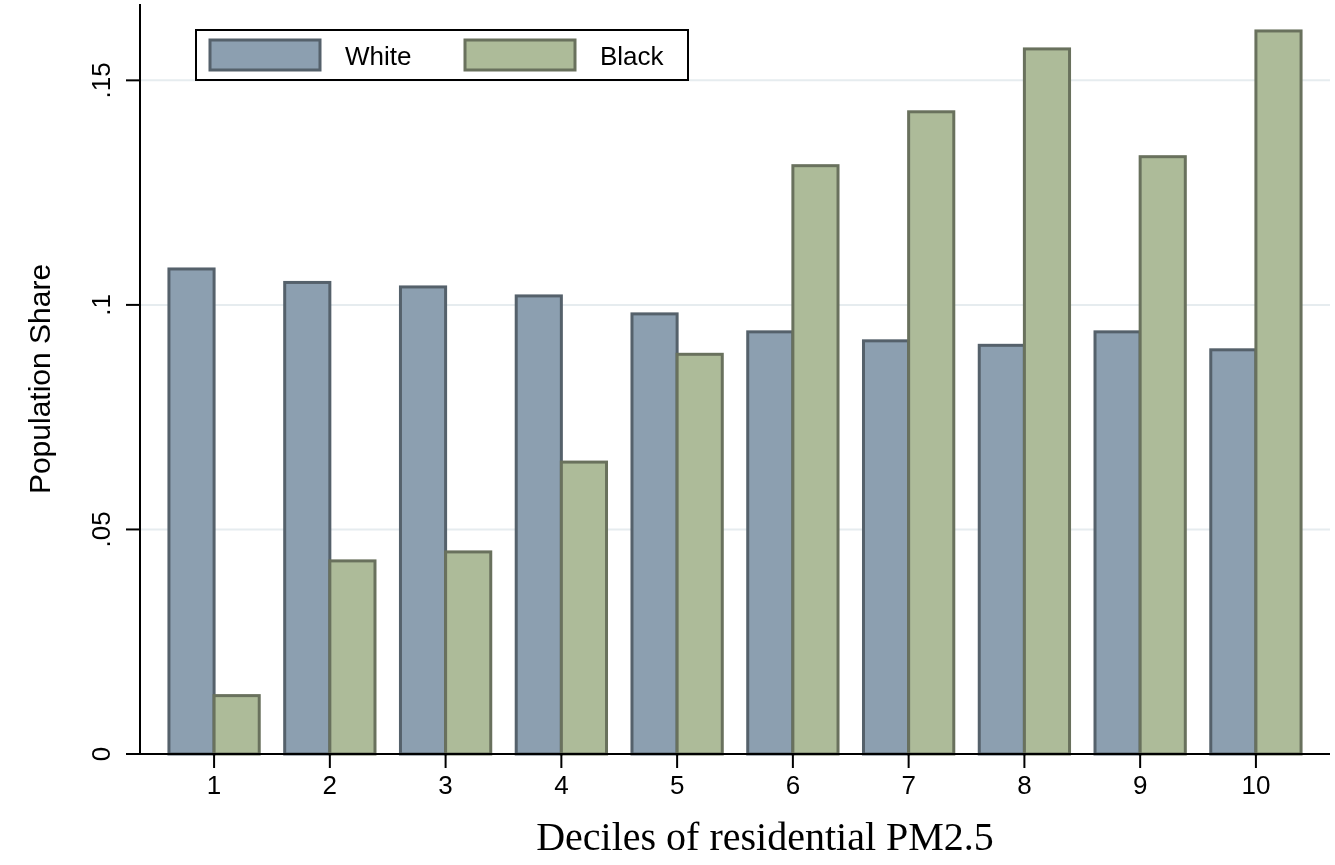  What do you see at coordinates (330, 785) in the screenshot?
I see `x-tick-label: 2` at bounding box center [330, 785].